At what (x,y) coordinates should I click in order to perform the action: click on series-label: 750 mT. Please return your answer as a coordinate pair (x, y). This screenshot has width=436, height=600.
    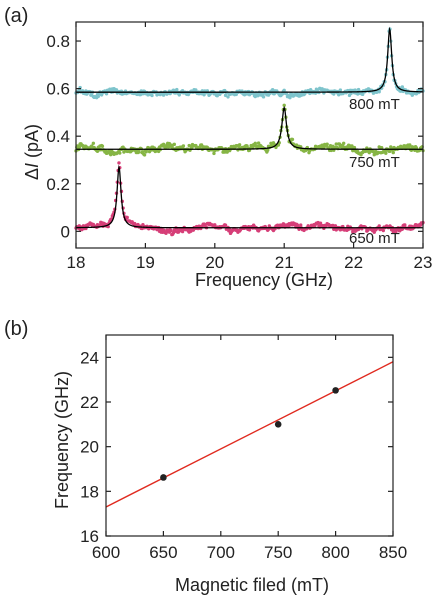
    Looking at the image, I should click on (374, 162).